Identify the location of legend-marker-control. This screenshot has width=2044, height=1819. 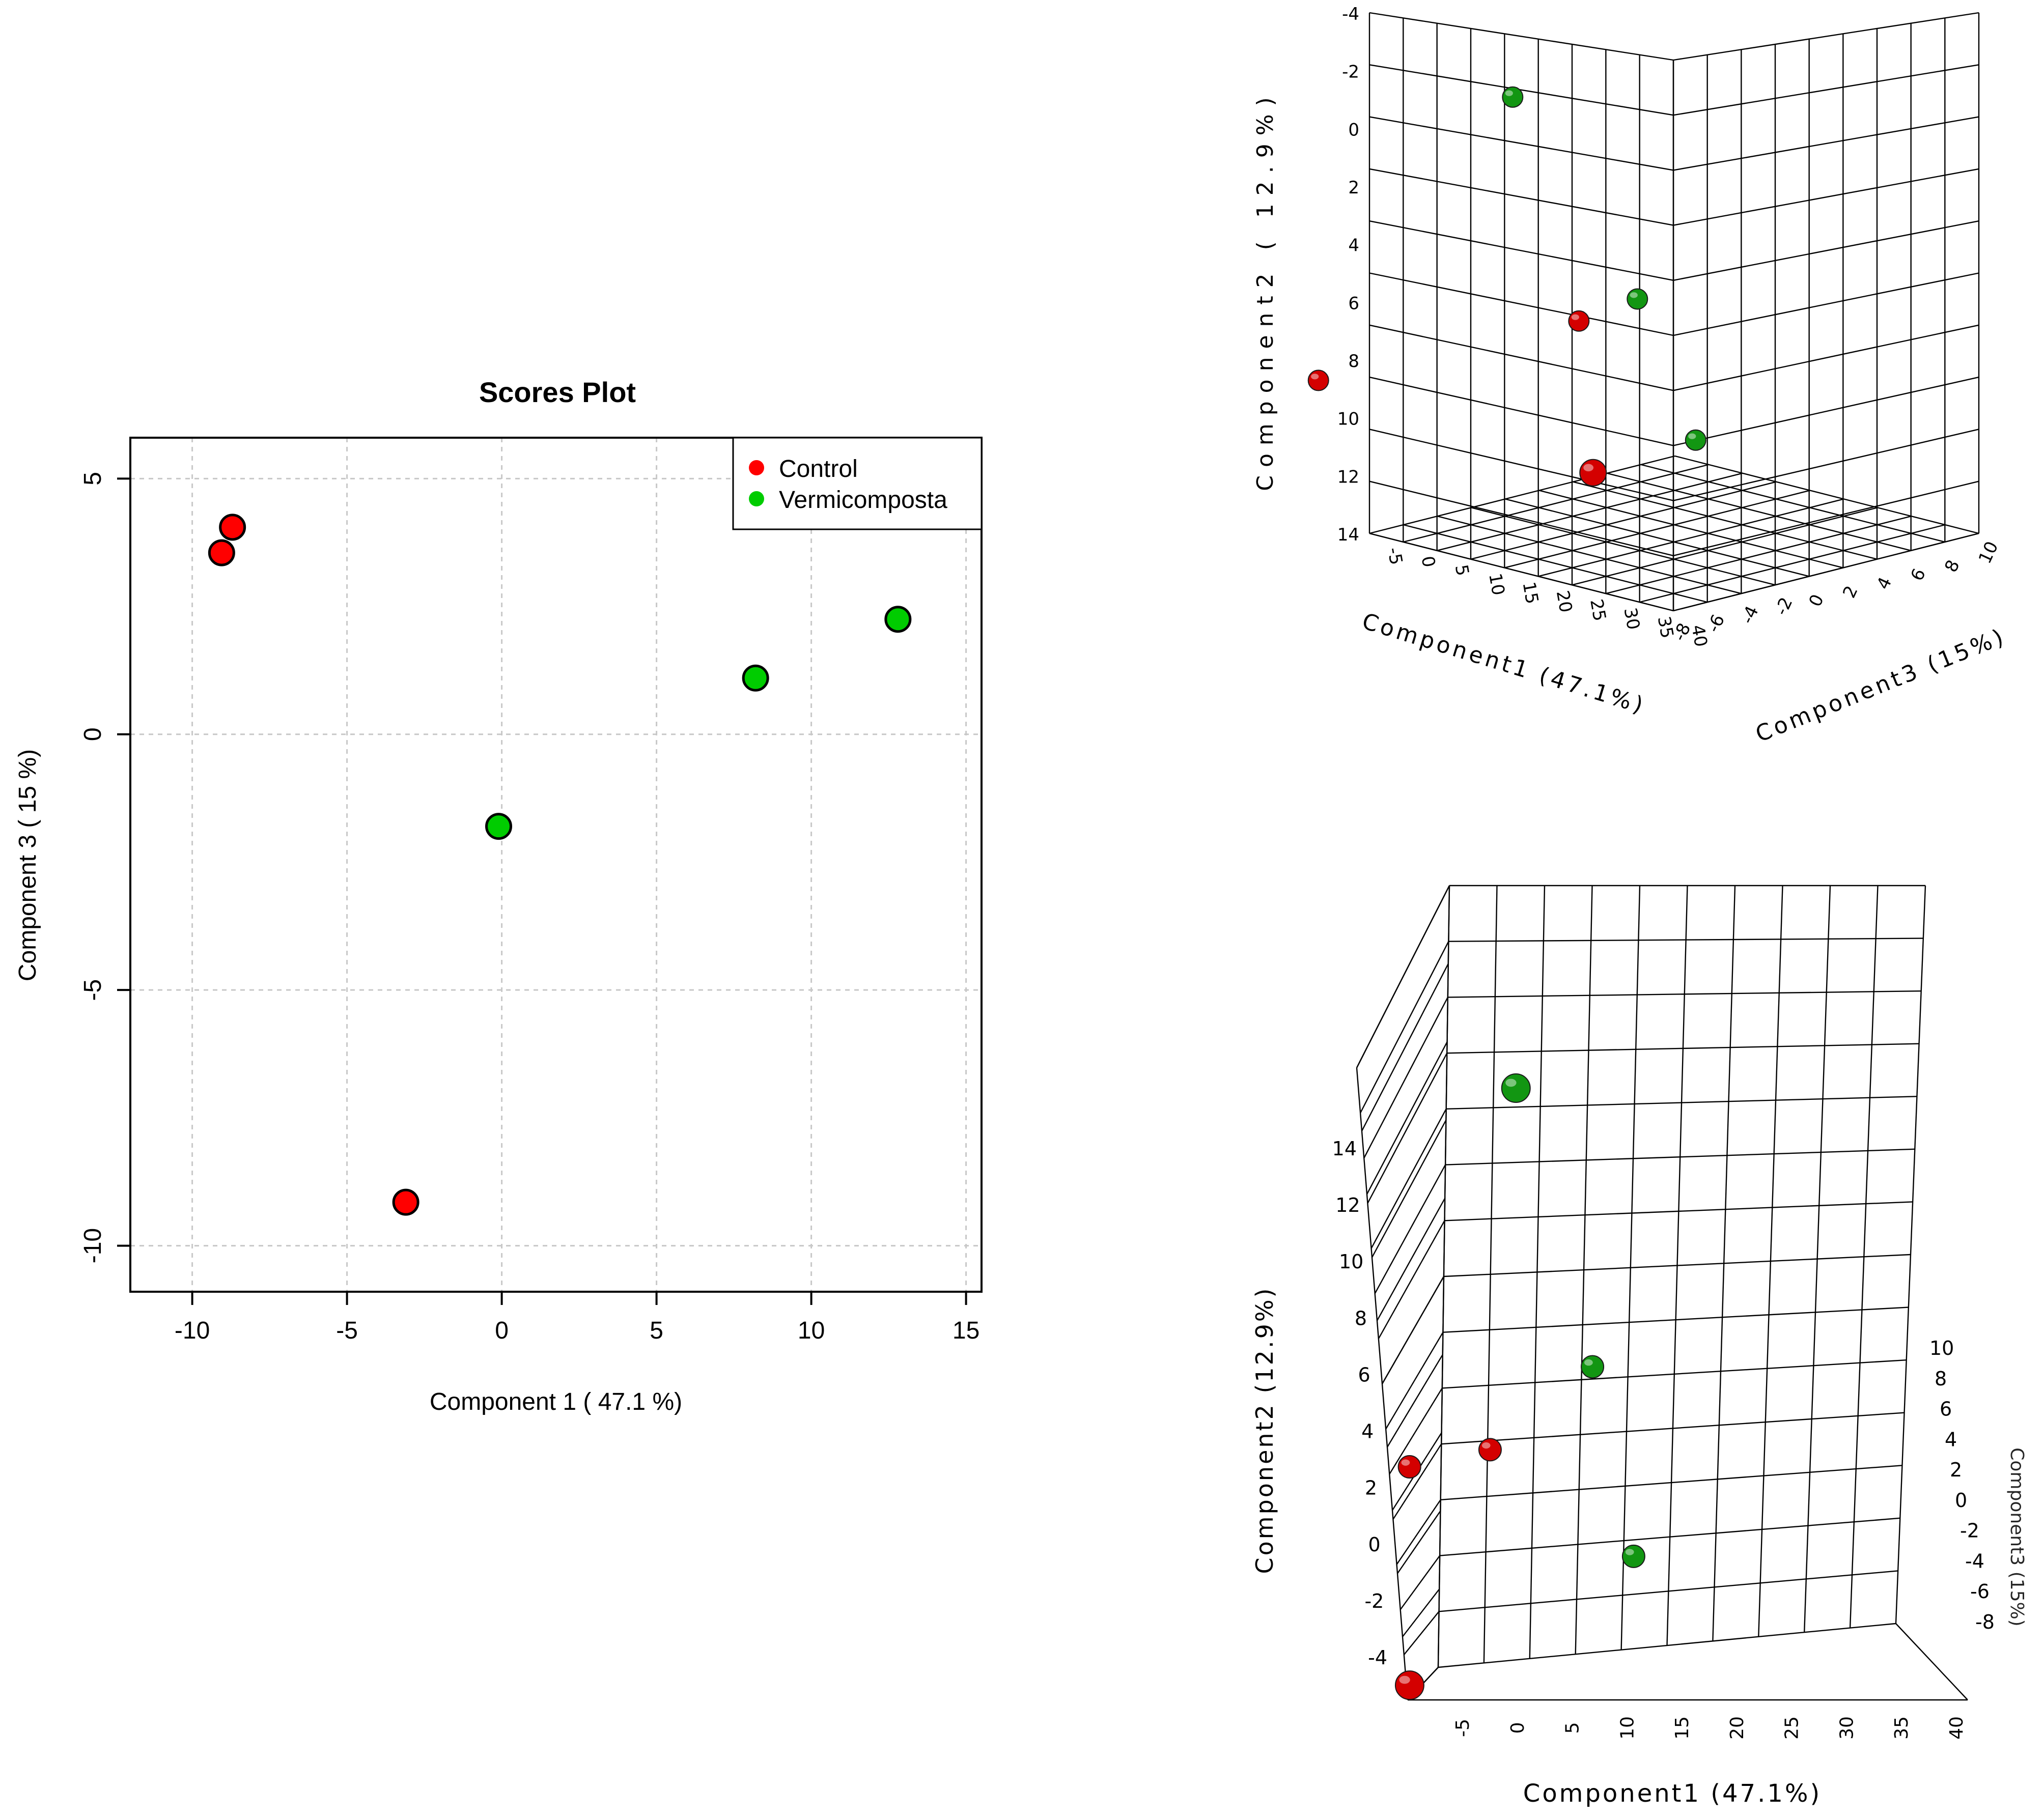
(756, 468).